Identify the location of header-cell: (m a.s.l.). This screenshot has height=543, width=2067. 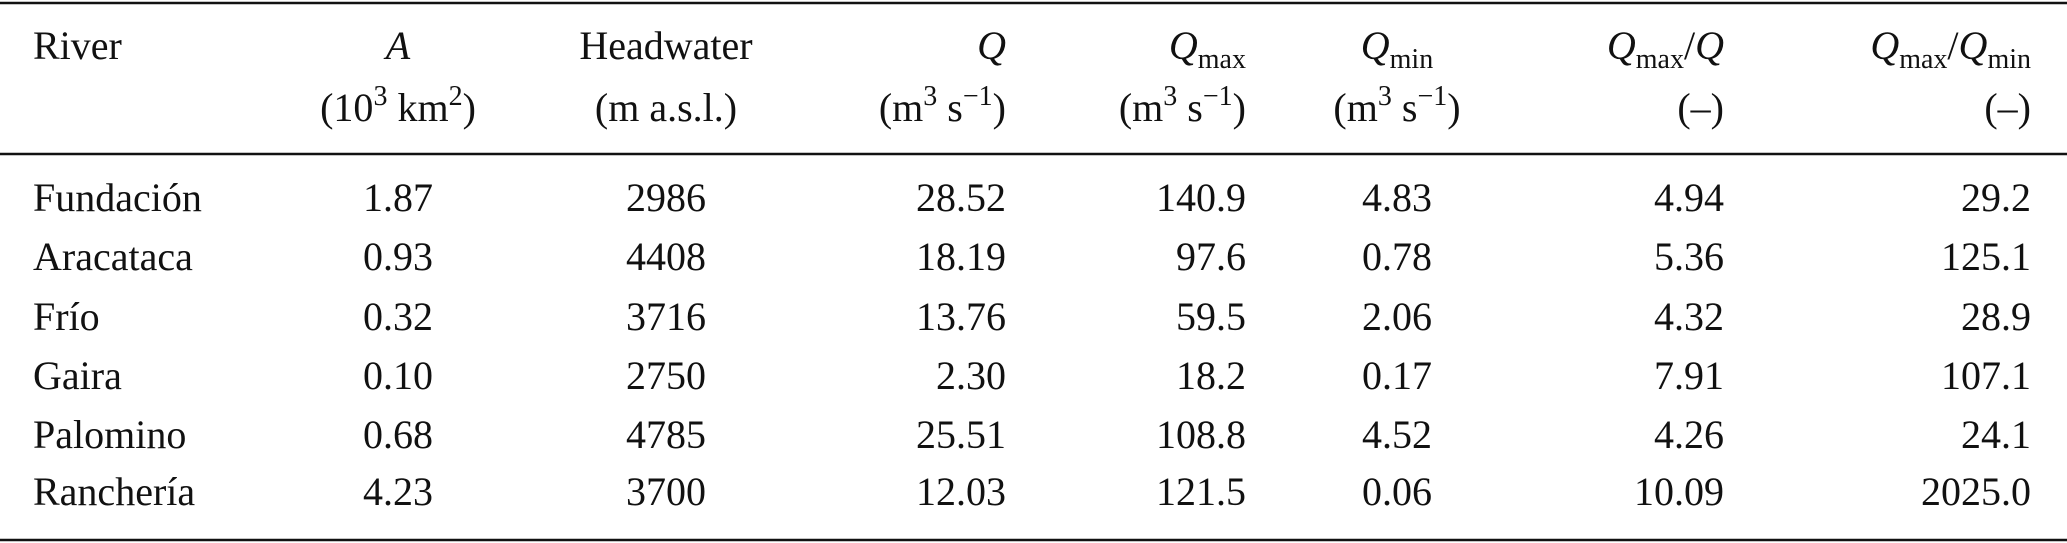
(666, 107).